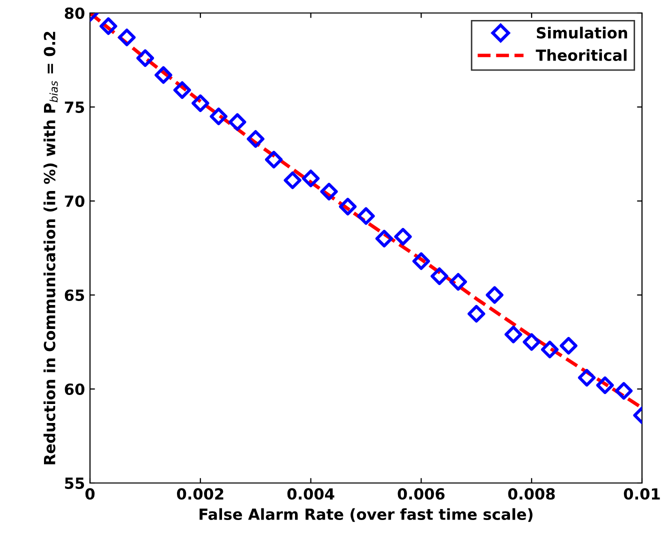 The image size is (671, 542). Describe the element at coordinates (421, 494) in the screenshot. I see `x-tick-label: 0.006` at that location.